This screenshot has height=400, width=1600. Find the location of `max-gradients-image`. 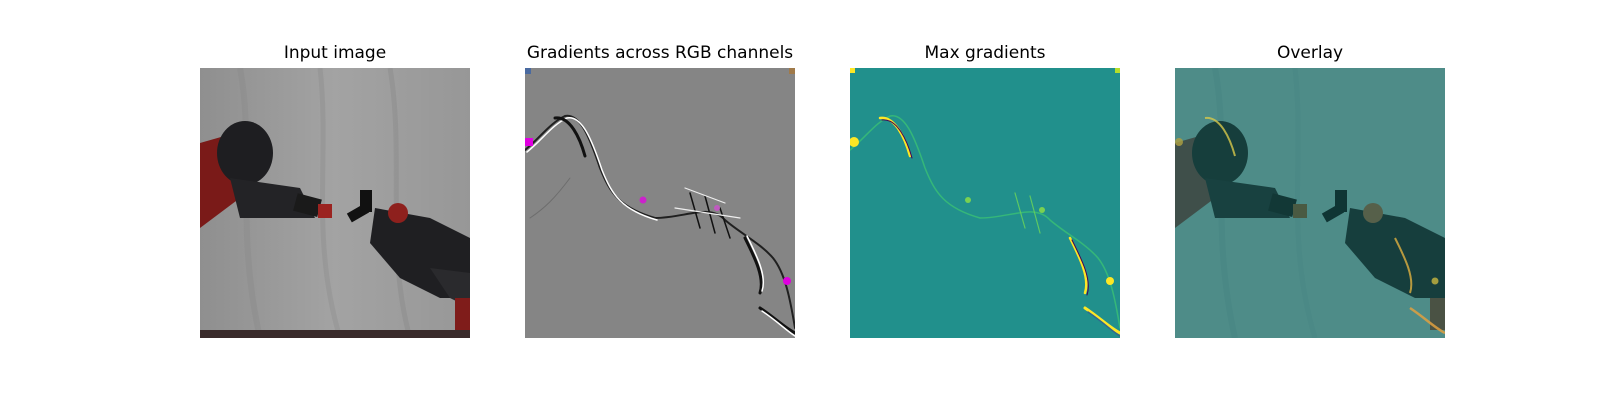

max-gradients-image is located at coordinates (985, 203).